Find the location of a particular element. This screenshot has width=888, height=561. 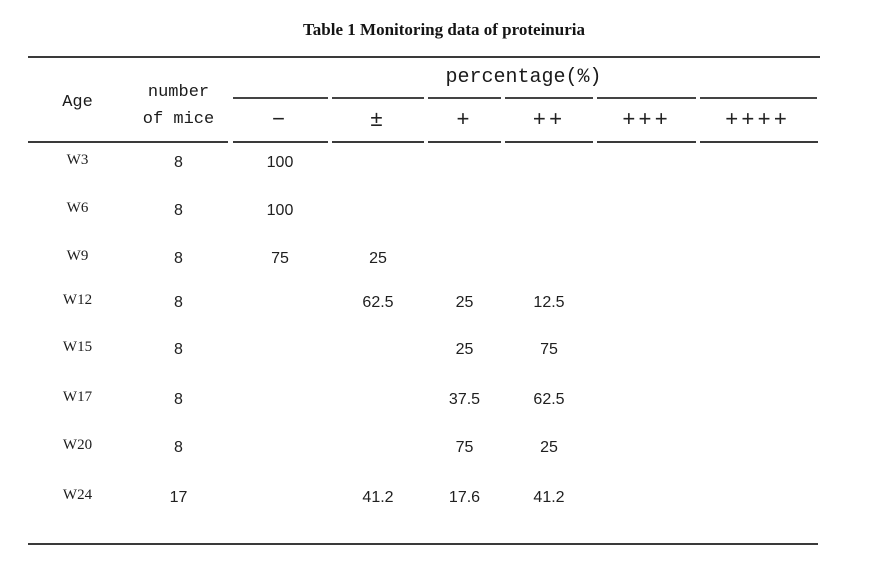

mice-header-line1: number is located at coordinates (178, 92).